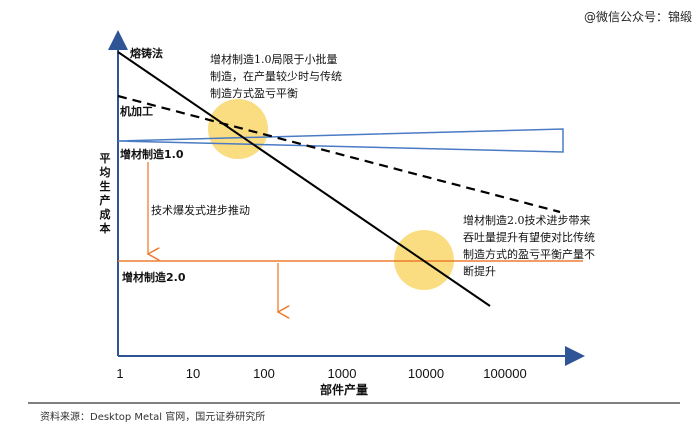 This screenshot has height=431, width=700. Describe the element at coordinates (146, 53) in the screenshot. I see `casting-label: 熔铸法` at that location.